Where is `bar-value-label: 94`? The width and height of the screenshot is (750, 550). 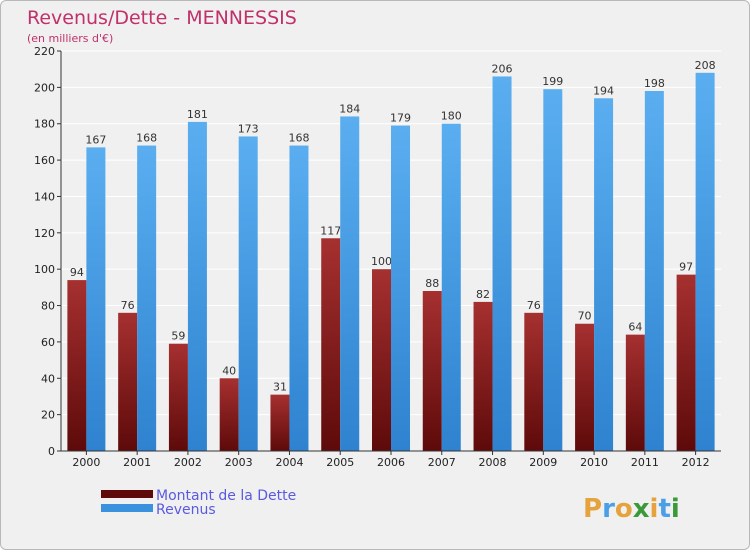 bar-value-label: 94 is located at coordinates (77, 272).